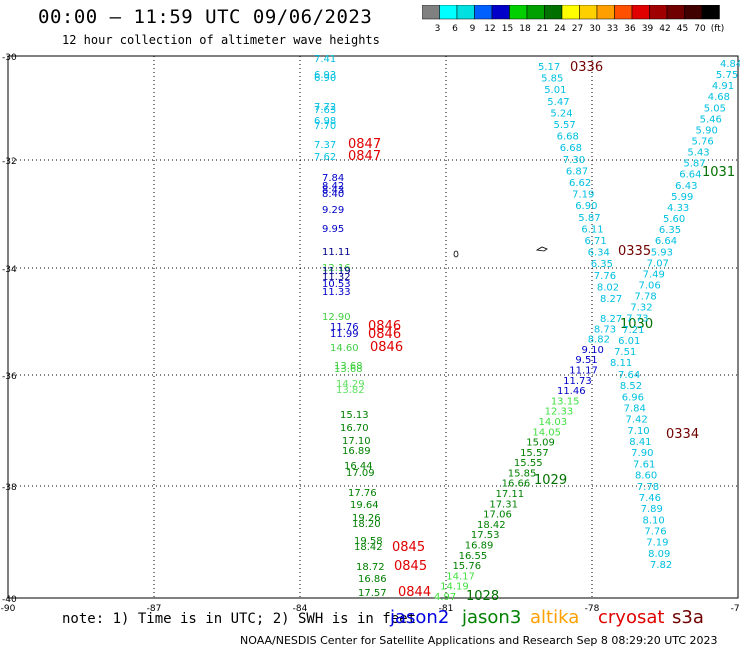 This screenshot has width=740, height=650. Describe the element at coordinates (336, 277) in the screenshot. I see `swh-value: 11.32` at that location.